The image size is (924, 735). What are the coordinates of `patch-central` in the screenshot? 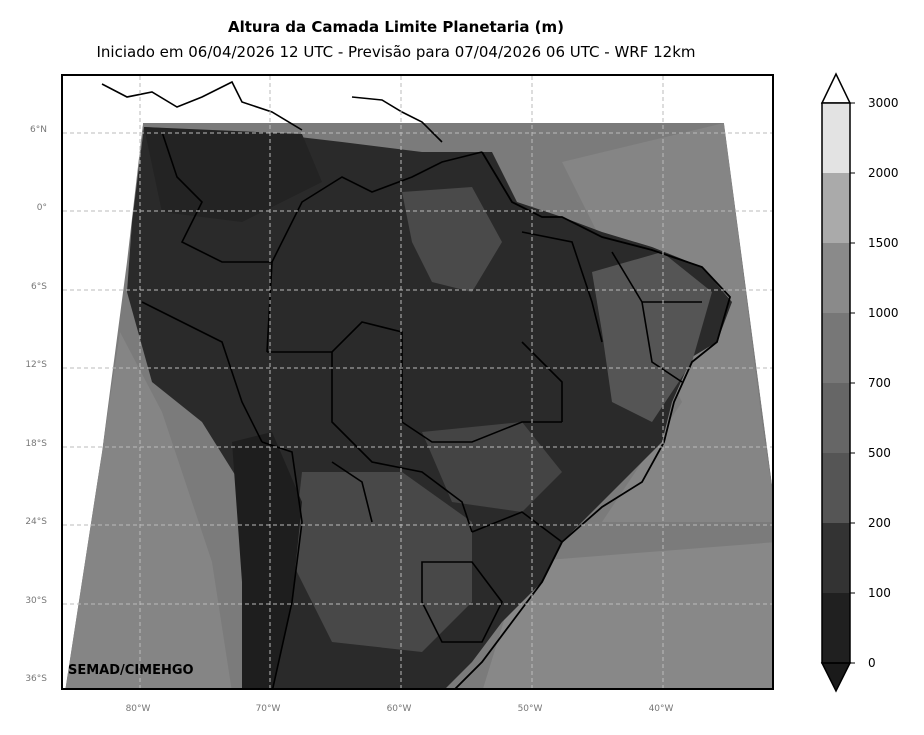 It's located at (492, 467).